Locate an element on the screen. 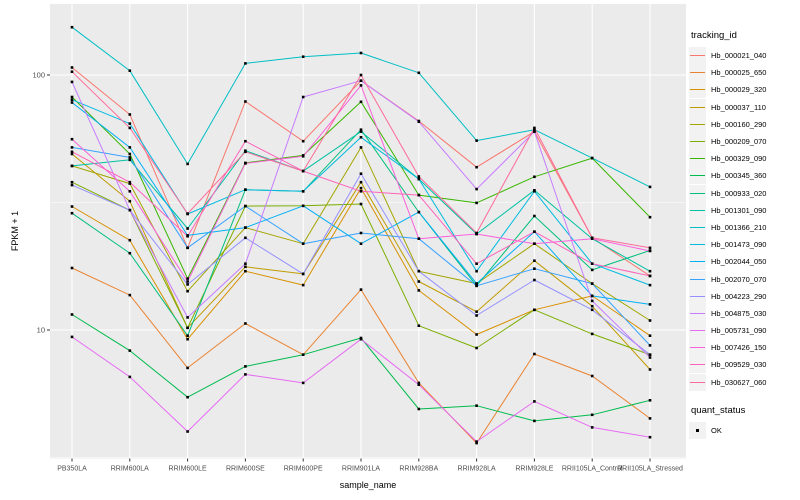  x-axis-title: sample_name is located at coordinates (368, 485).